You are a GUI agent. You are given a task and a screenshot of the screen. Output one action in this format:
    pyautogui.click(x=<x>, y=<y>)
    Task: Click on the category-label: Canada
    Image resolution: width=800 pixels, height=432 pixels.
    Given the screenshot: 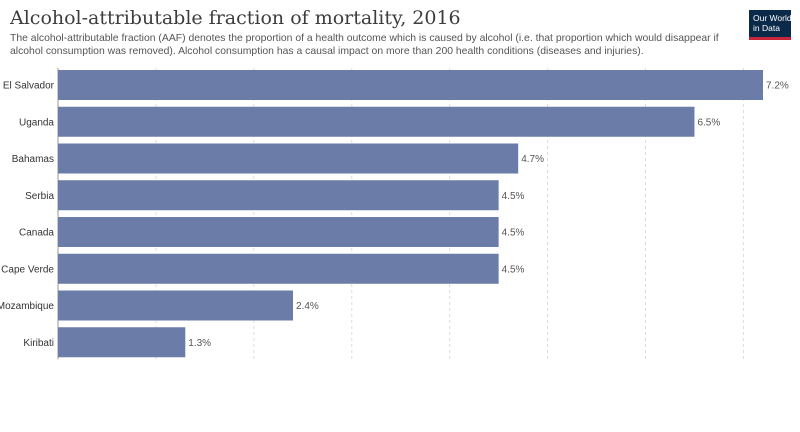 What is the action you would take?
    pyautogui.click(x=36, y=233)
    